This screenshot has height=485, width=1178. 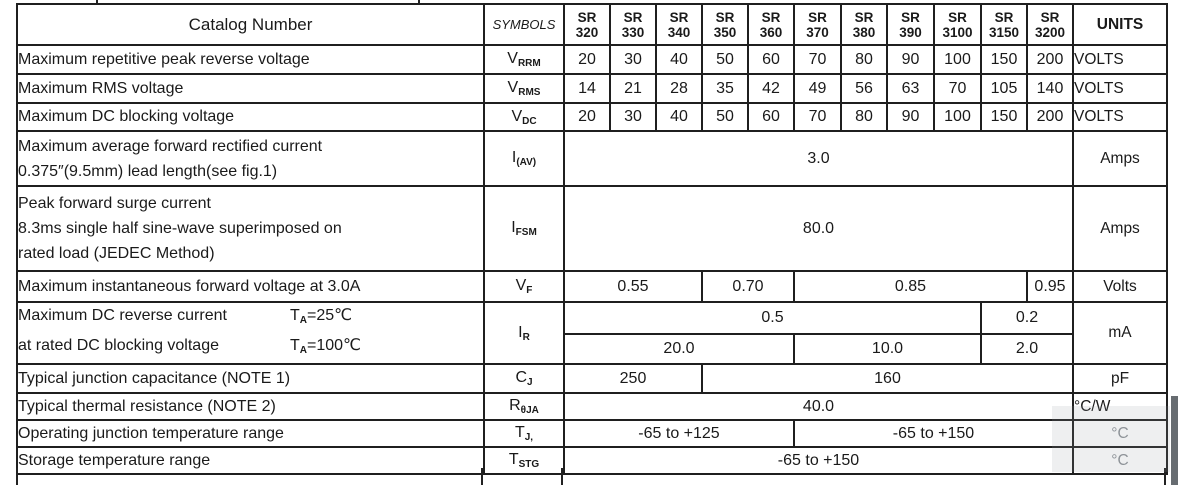 I want to click on unit-cell: °C/W, so click(x=1120, y=406).